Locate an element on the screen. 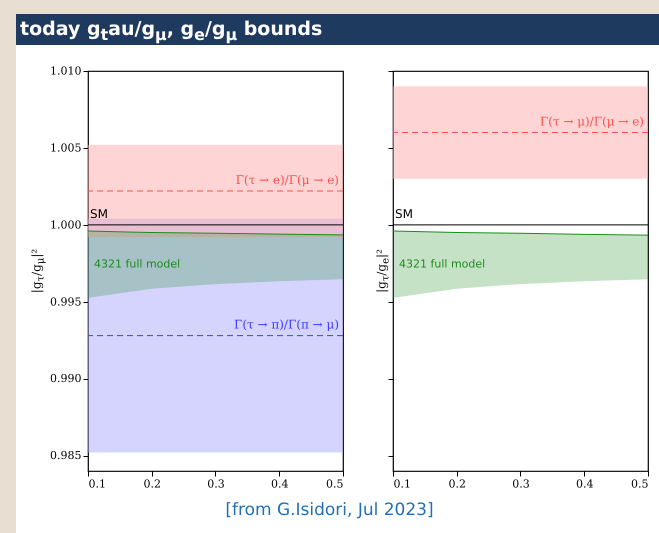 This screenshot has width=659, height=533. y-tick-label: 0.990 is located at coordinates (66, 379).